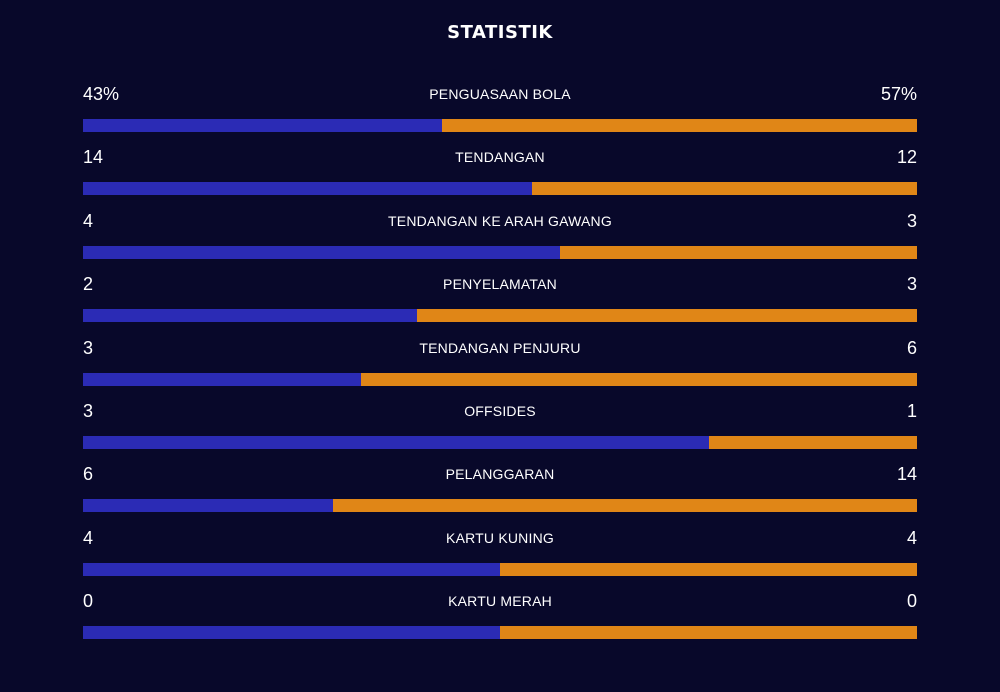 This screenshot has width=1000, height=692. Describe the element at coordinates (911, 537) in the screenshot. I see `away-value: 4` at that location.